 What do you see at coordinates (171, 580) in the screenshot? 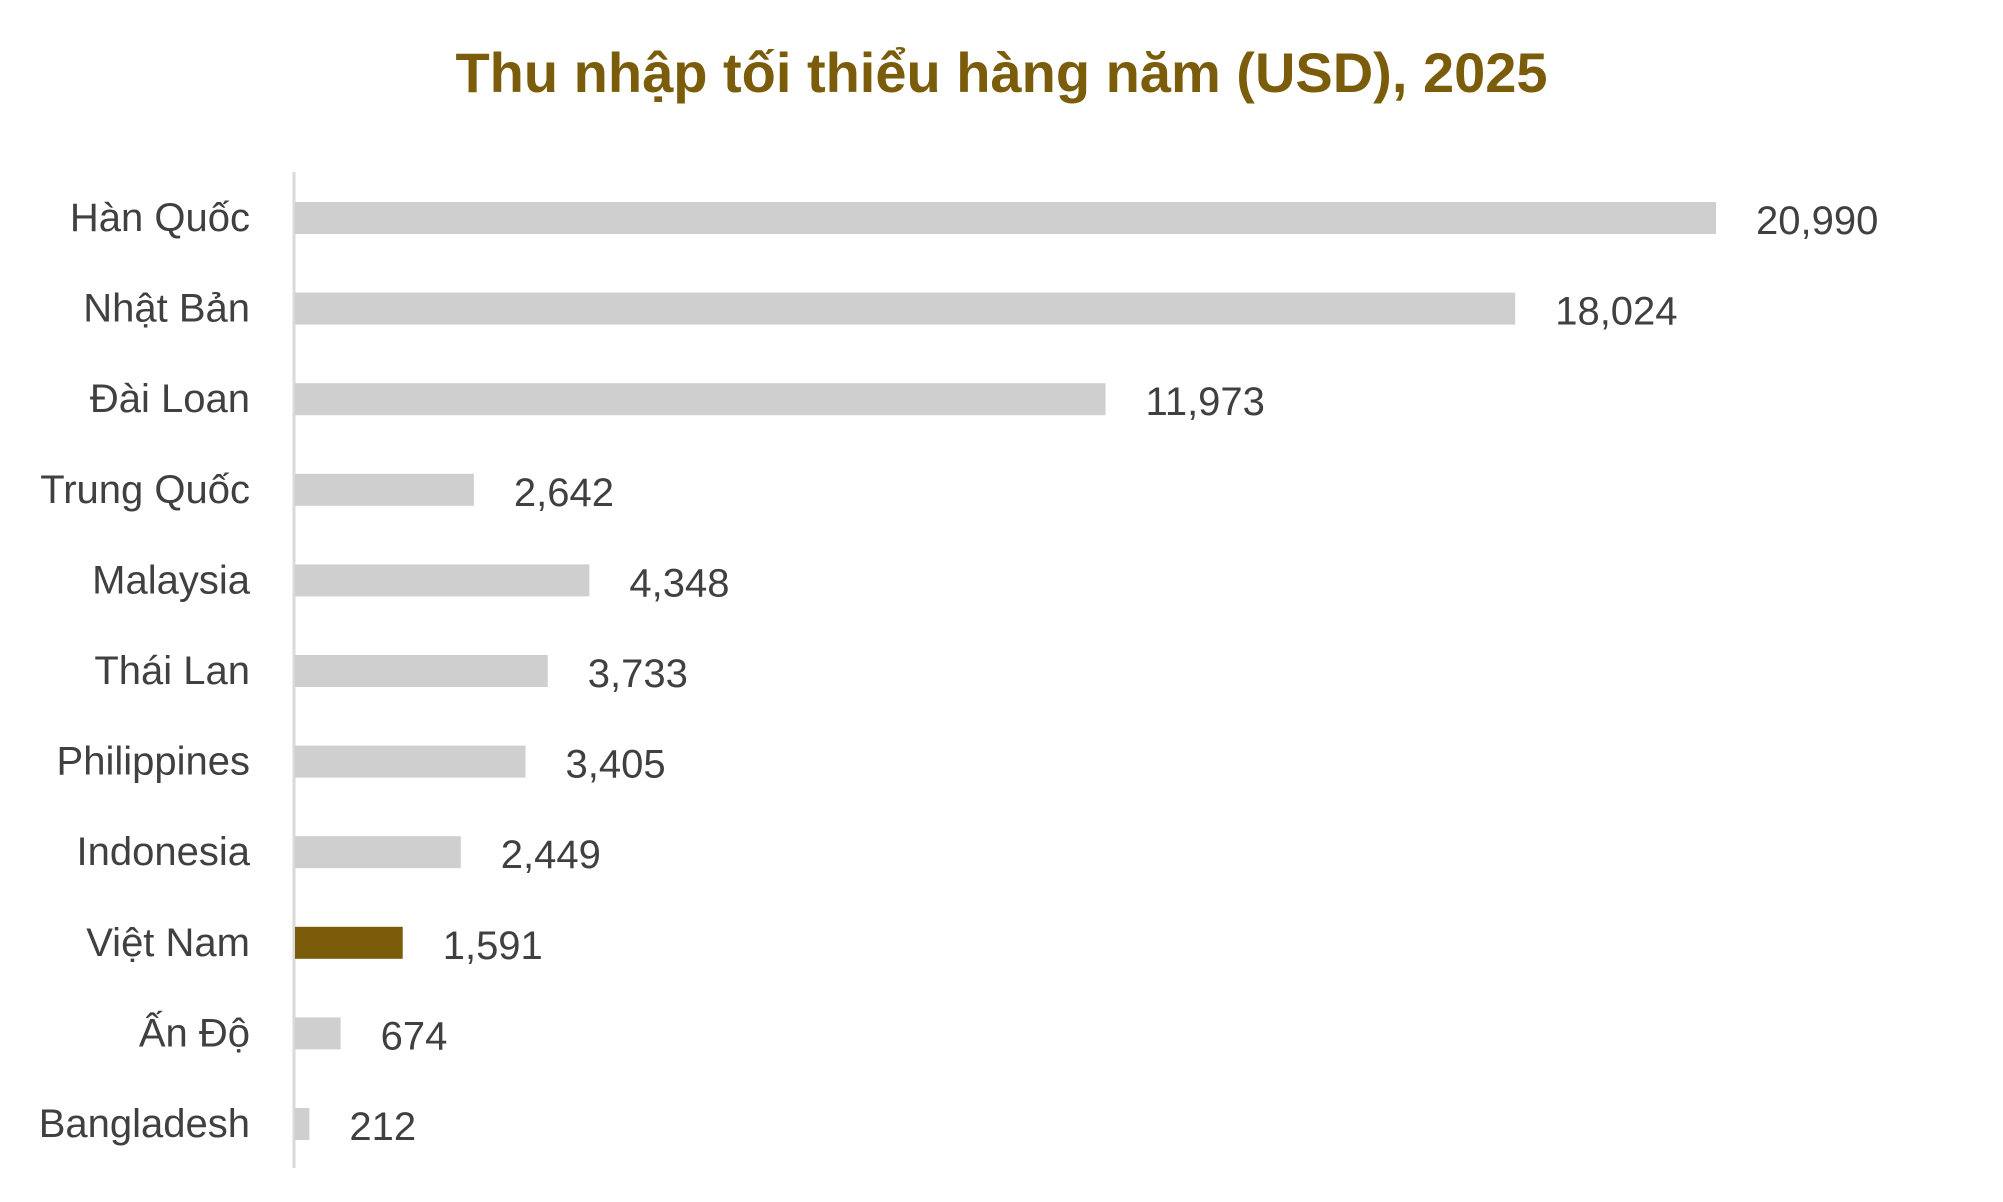
I see `category-label: Malaysia` at bounding box center [171, 580].